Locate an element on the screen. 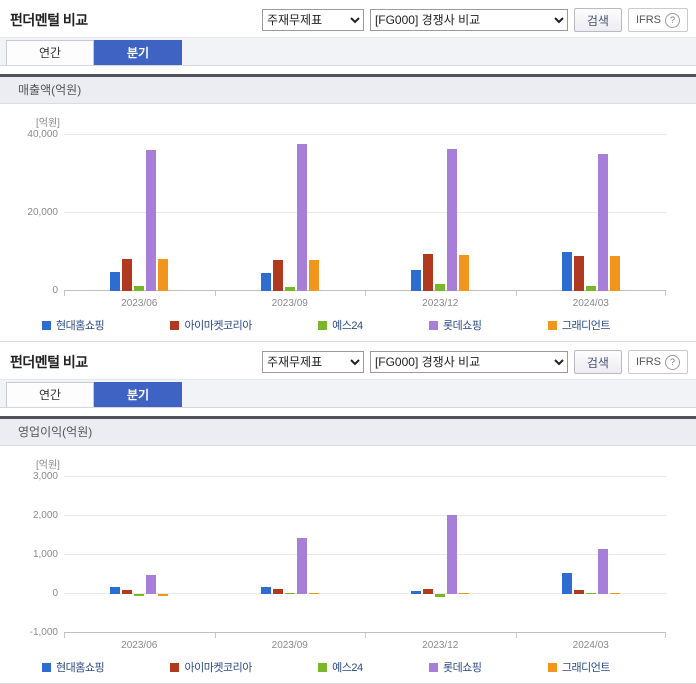 Image resolution: width=696 pixels, height=684 pixels. unit-label: [억원] is located at coordinates (48, 465).